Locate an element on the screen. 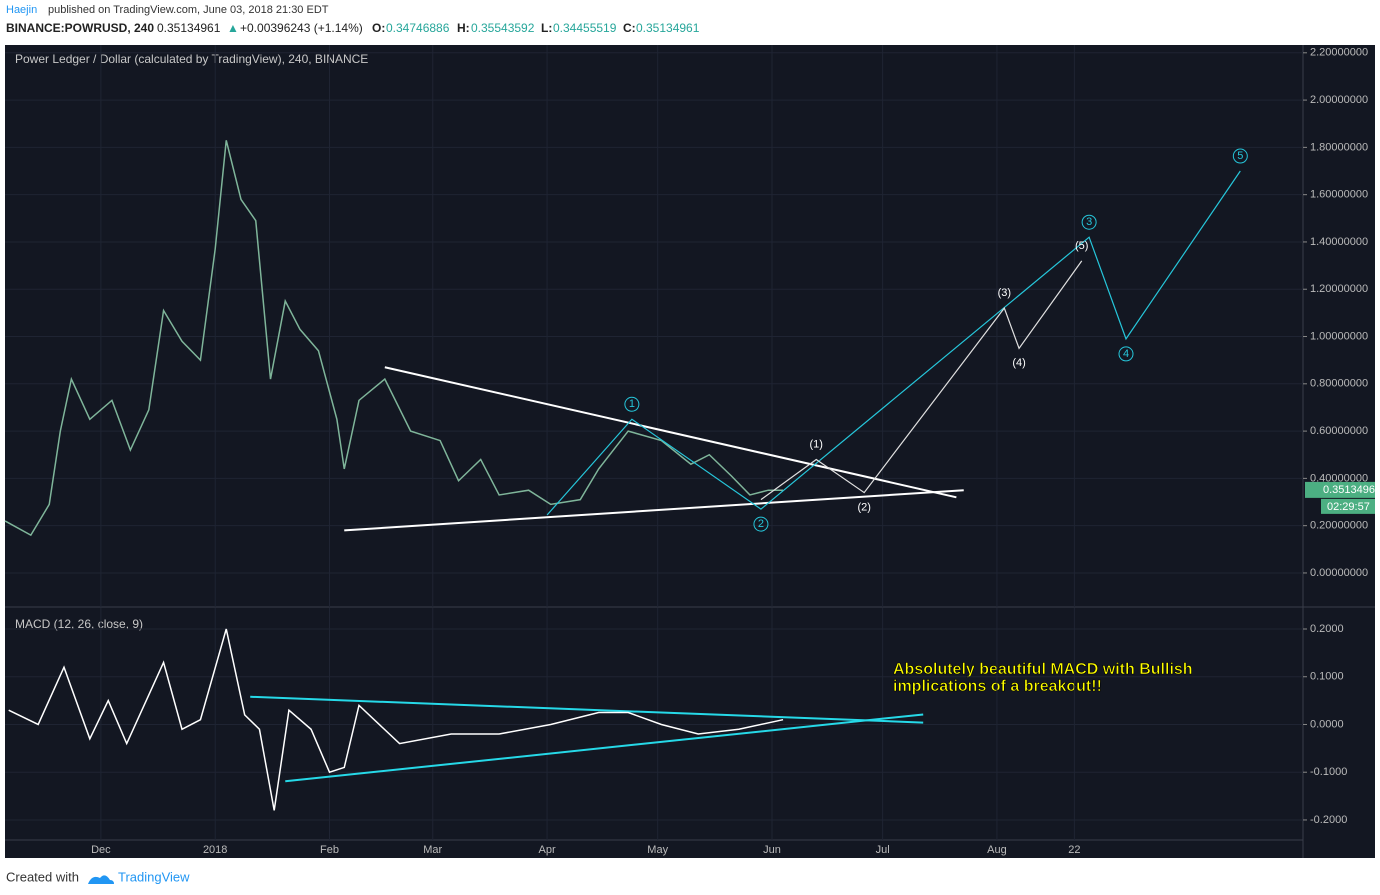 Image resolution: width=1380 pixels, height=895 pixels. wave-label: 1 is located at coordinates (632, 404).